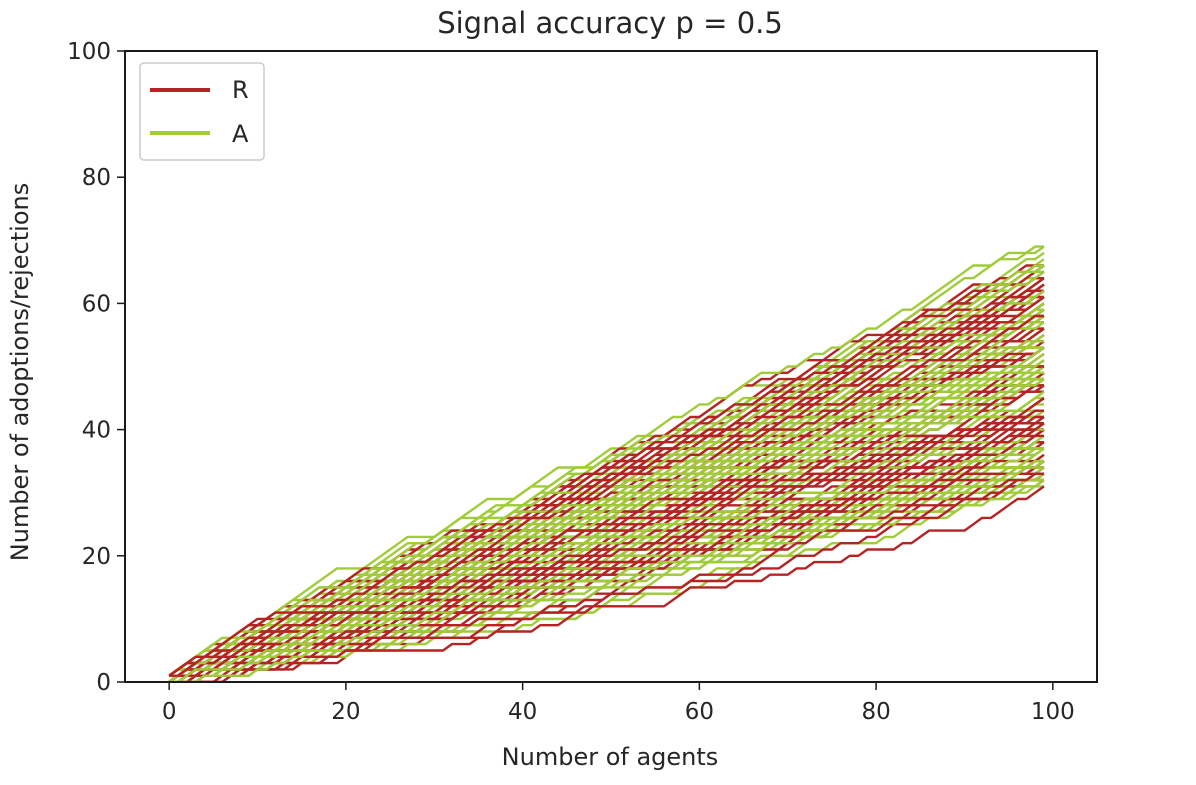 The height and width of the screenshot is (785, 1196). I want to click on legend: R A, so click(202, 111).